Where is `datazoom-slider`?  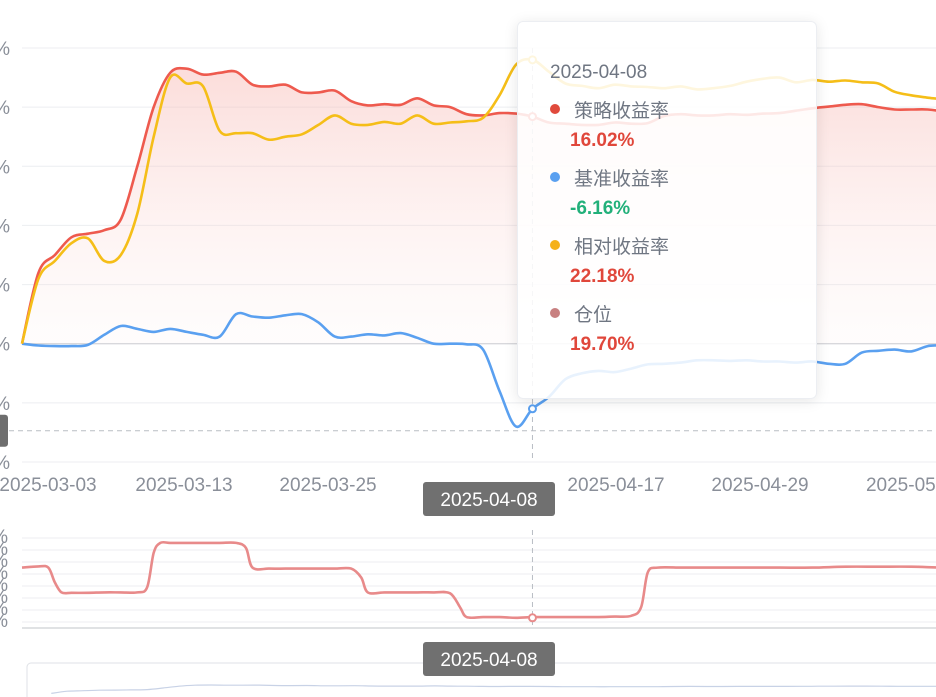
datazoom-slider is located at coordinates (481, 679).